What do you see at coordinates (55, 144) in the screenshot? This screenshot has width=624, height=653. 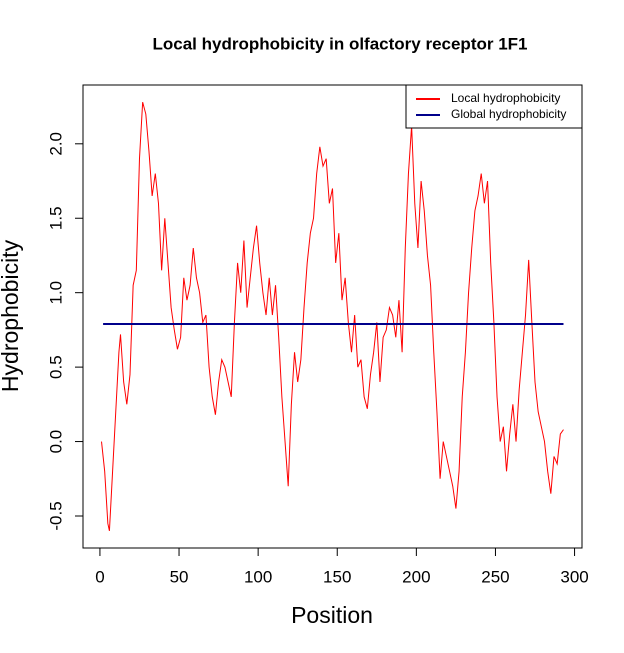 I see `y-tick-label: 2.0` at bounding box center [55, 144].